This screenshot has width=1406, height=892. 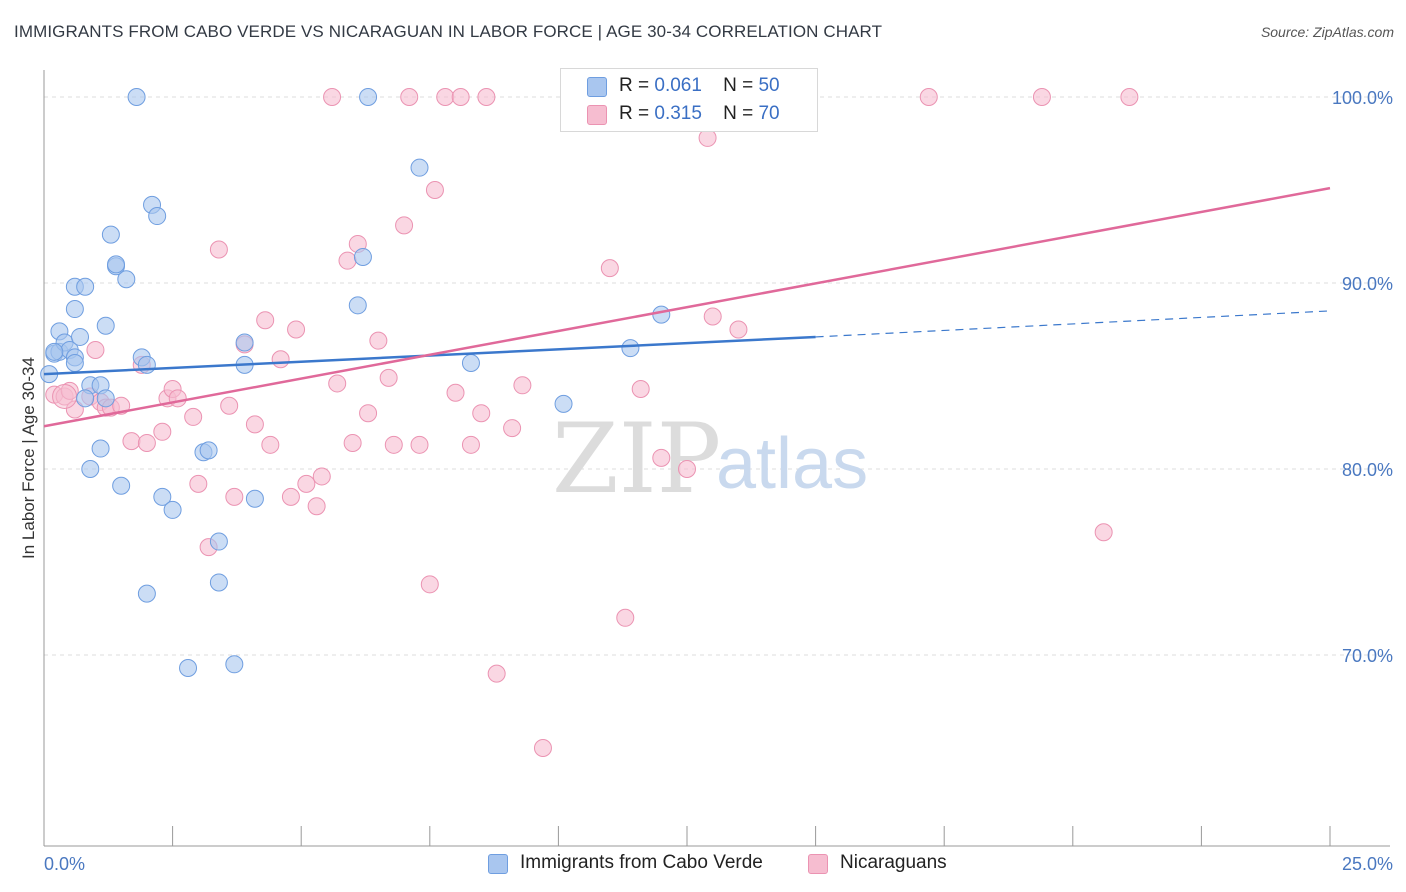 What do you see at coordinates (818, 864) in the screenshot?
I see `bottom-legend-swatch-pink` at bounding box center [818, 864].